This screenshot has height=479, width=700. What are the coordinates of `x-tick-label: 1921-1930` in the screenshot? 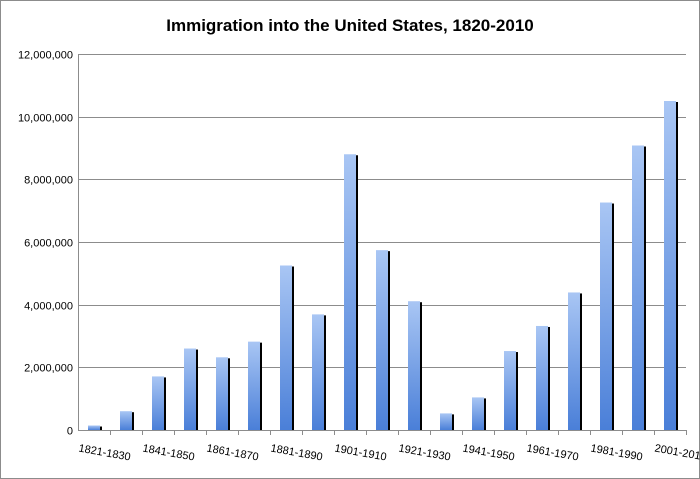 It's located at (425, 453).